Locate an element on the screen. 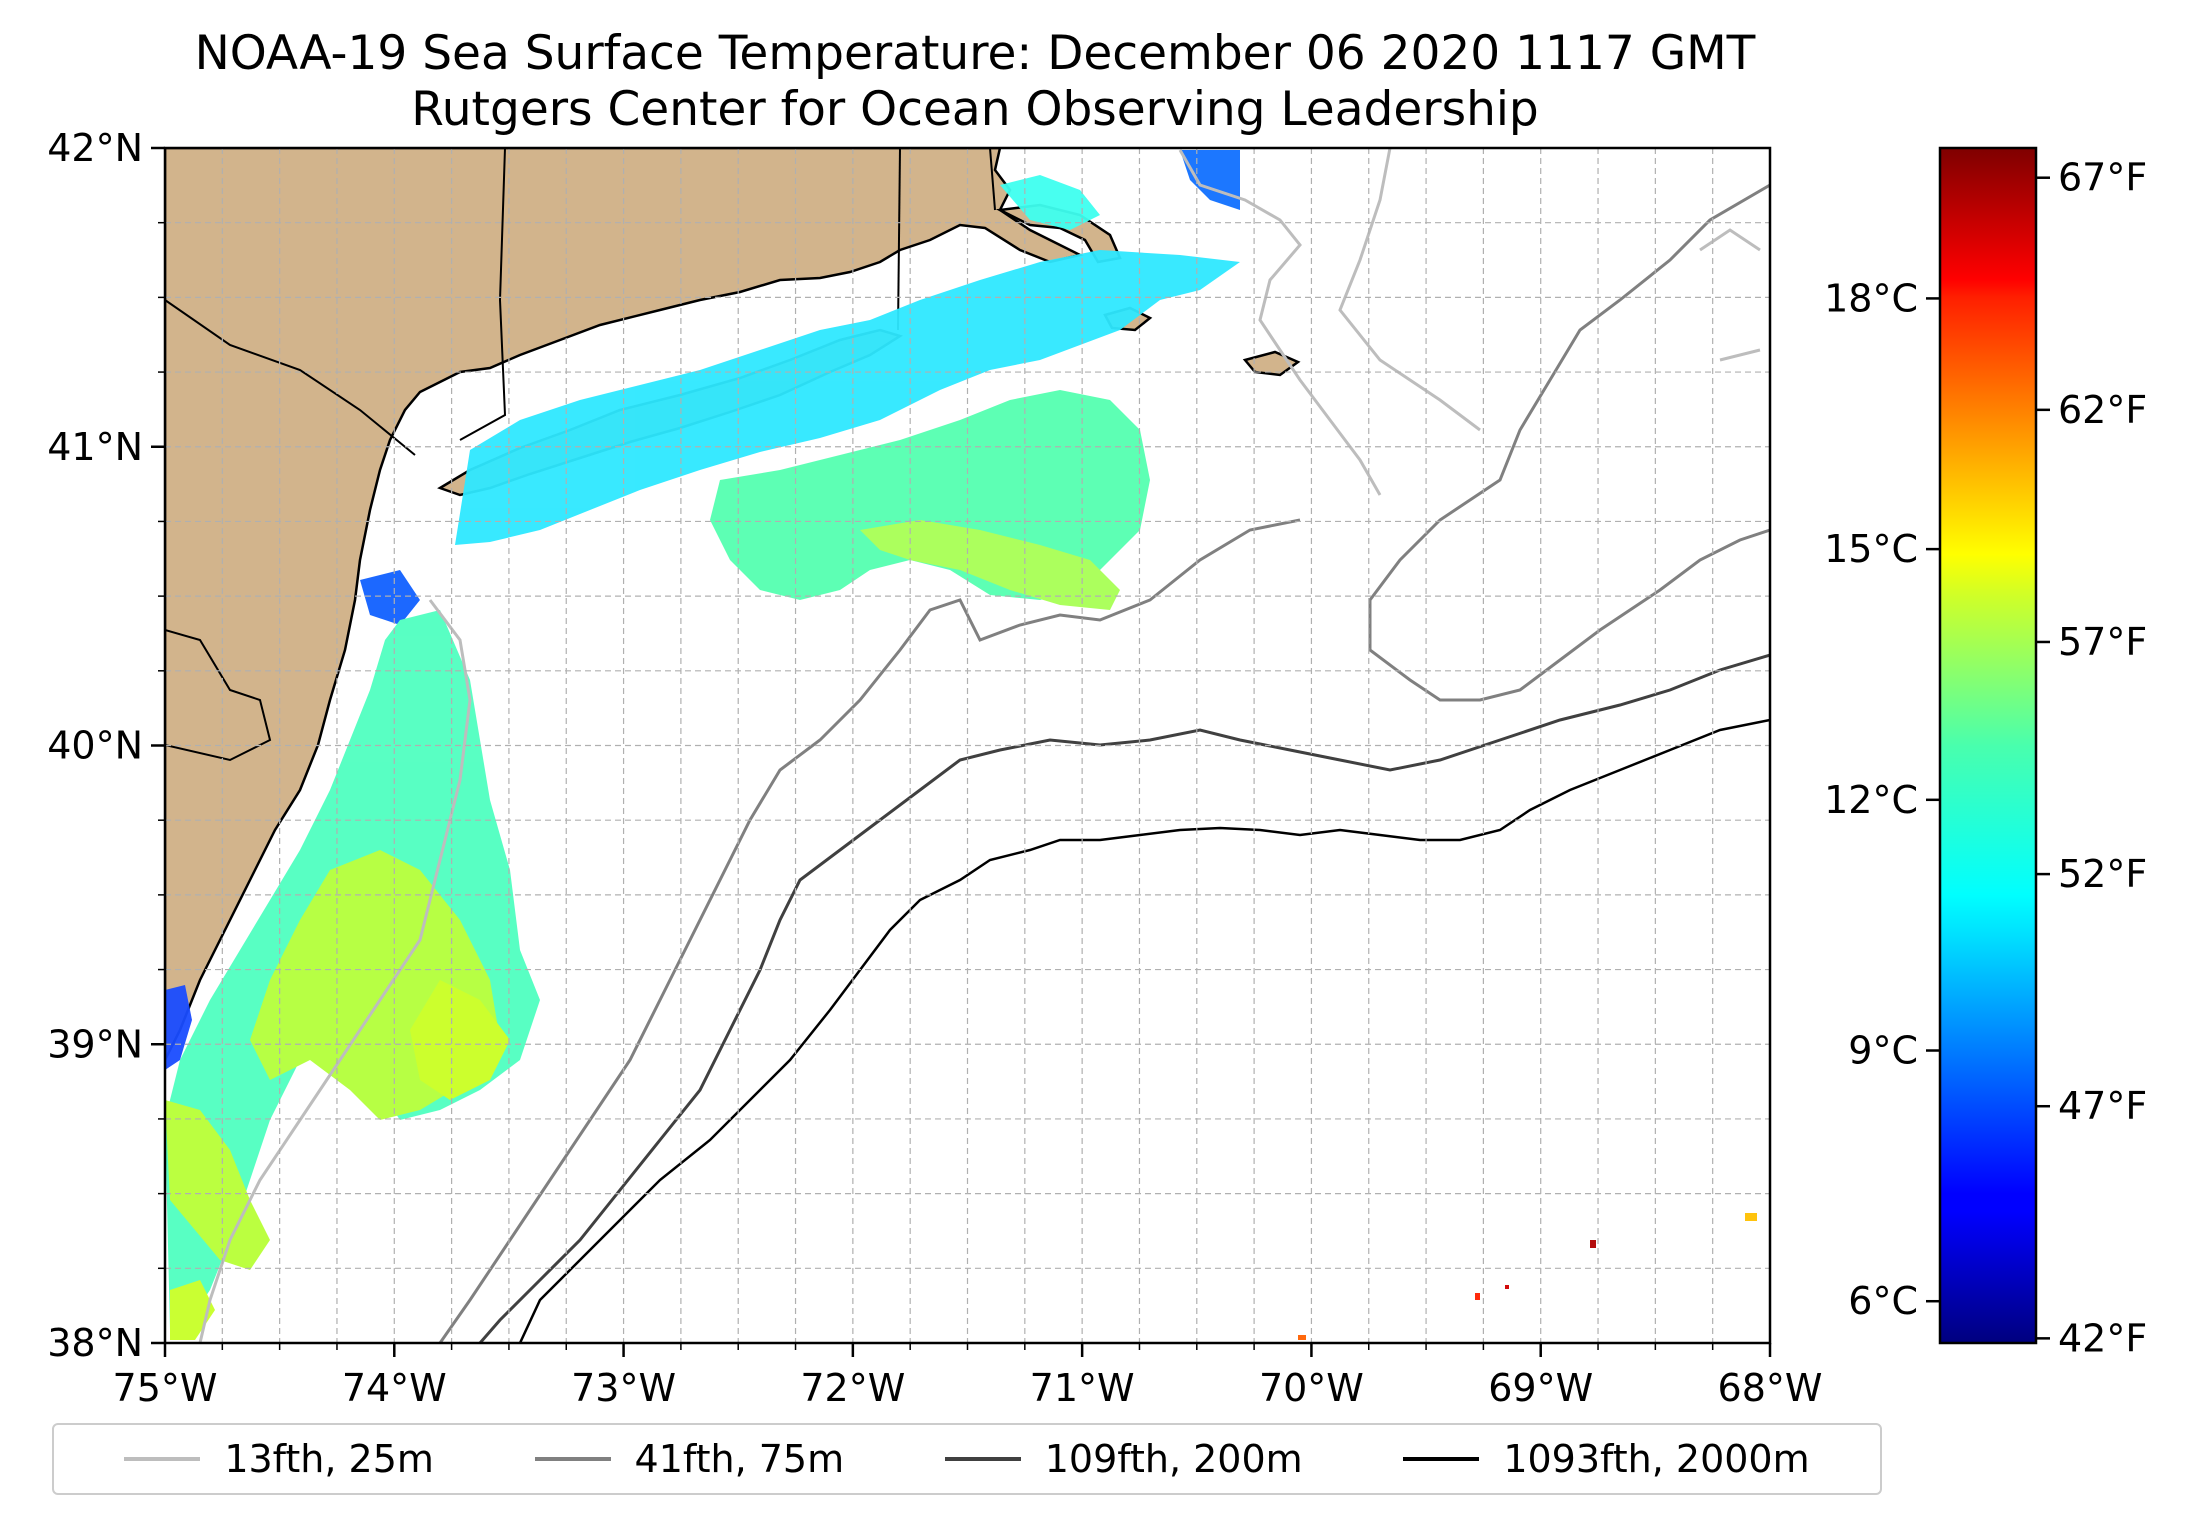 The image size is (2187, 1523). celsius-tick-label: 9°C is located at coordinates (1883, 1051).